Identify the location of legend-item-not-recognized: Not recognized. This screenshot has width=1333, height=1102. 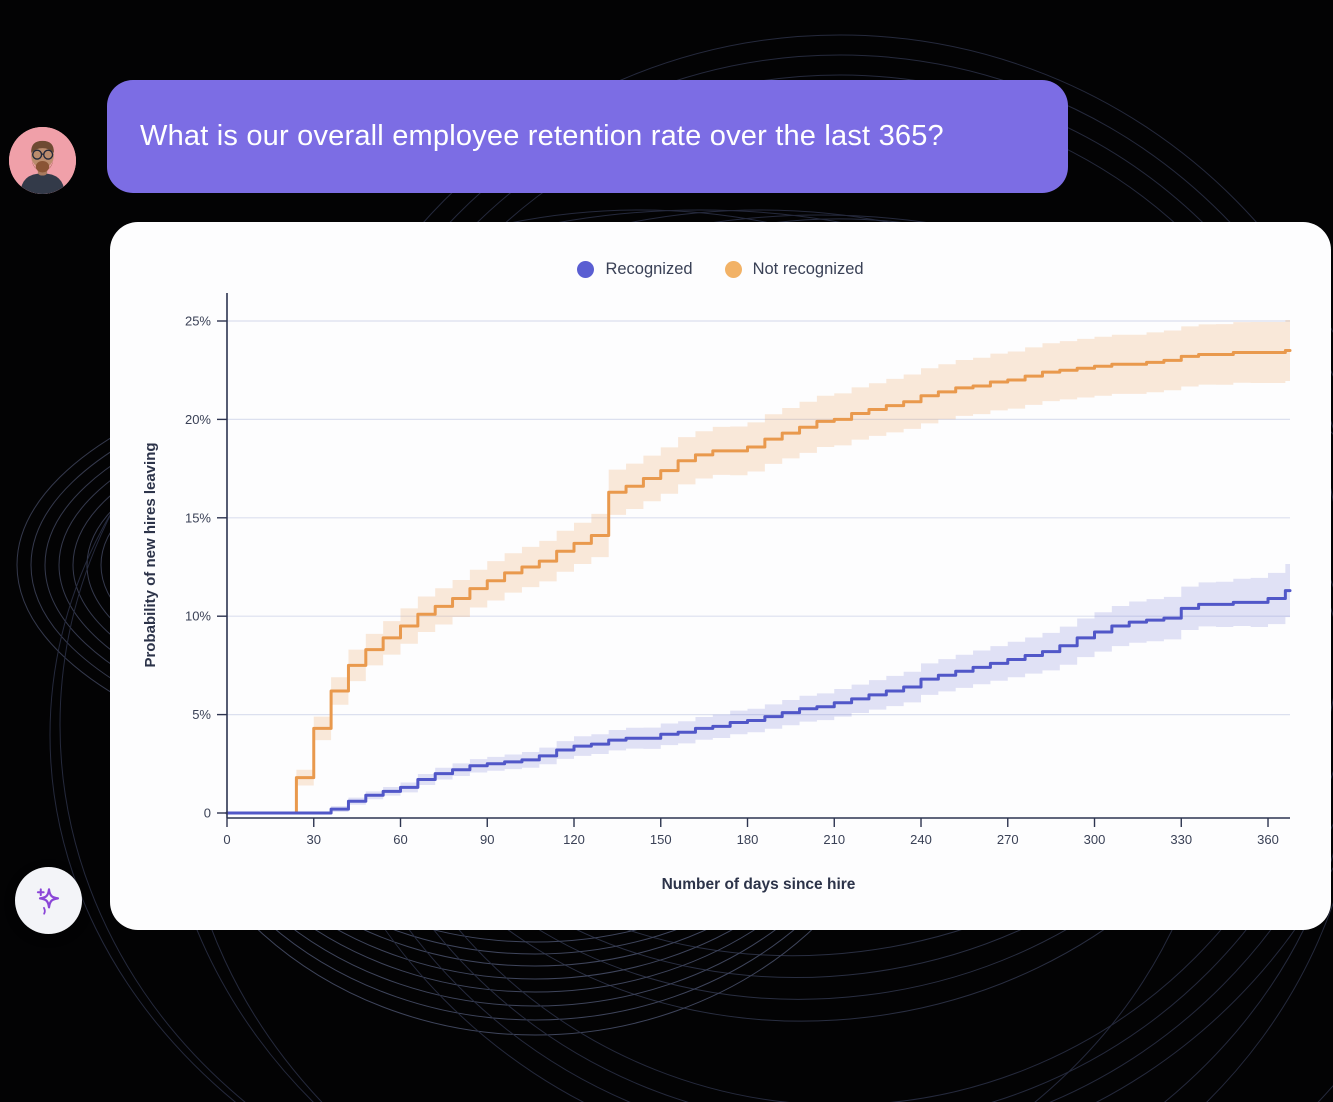
(794, 269).